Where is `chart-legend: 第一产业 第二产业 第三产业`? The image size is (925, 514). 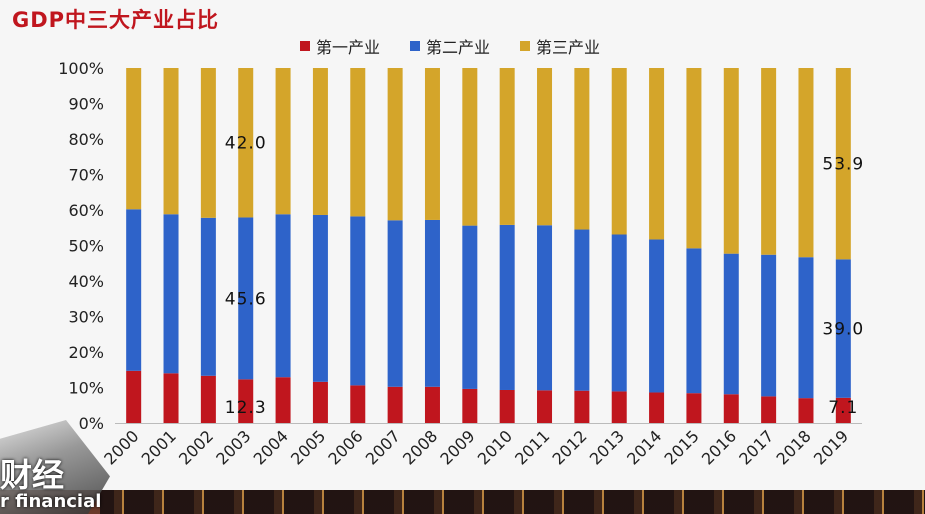
chart-legend: 第一产业 第二产业 第三产业 is located at coordinates (450, 46).